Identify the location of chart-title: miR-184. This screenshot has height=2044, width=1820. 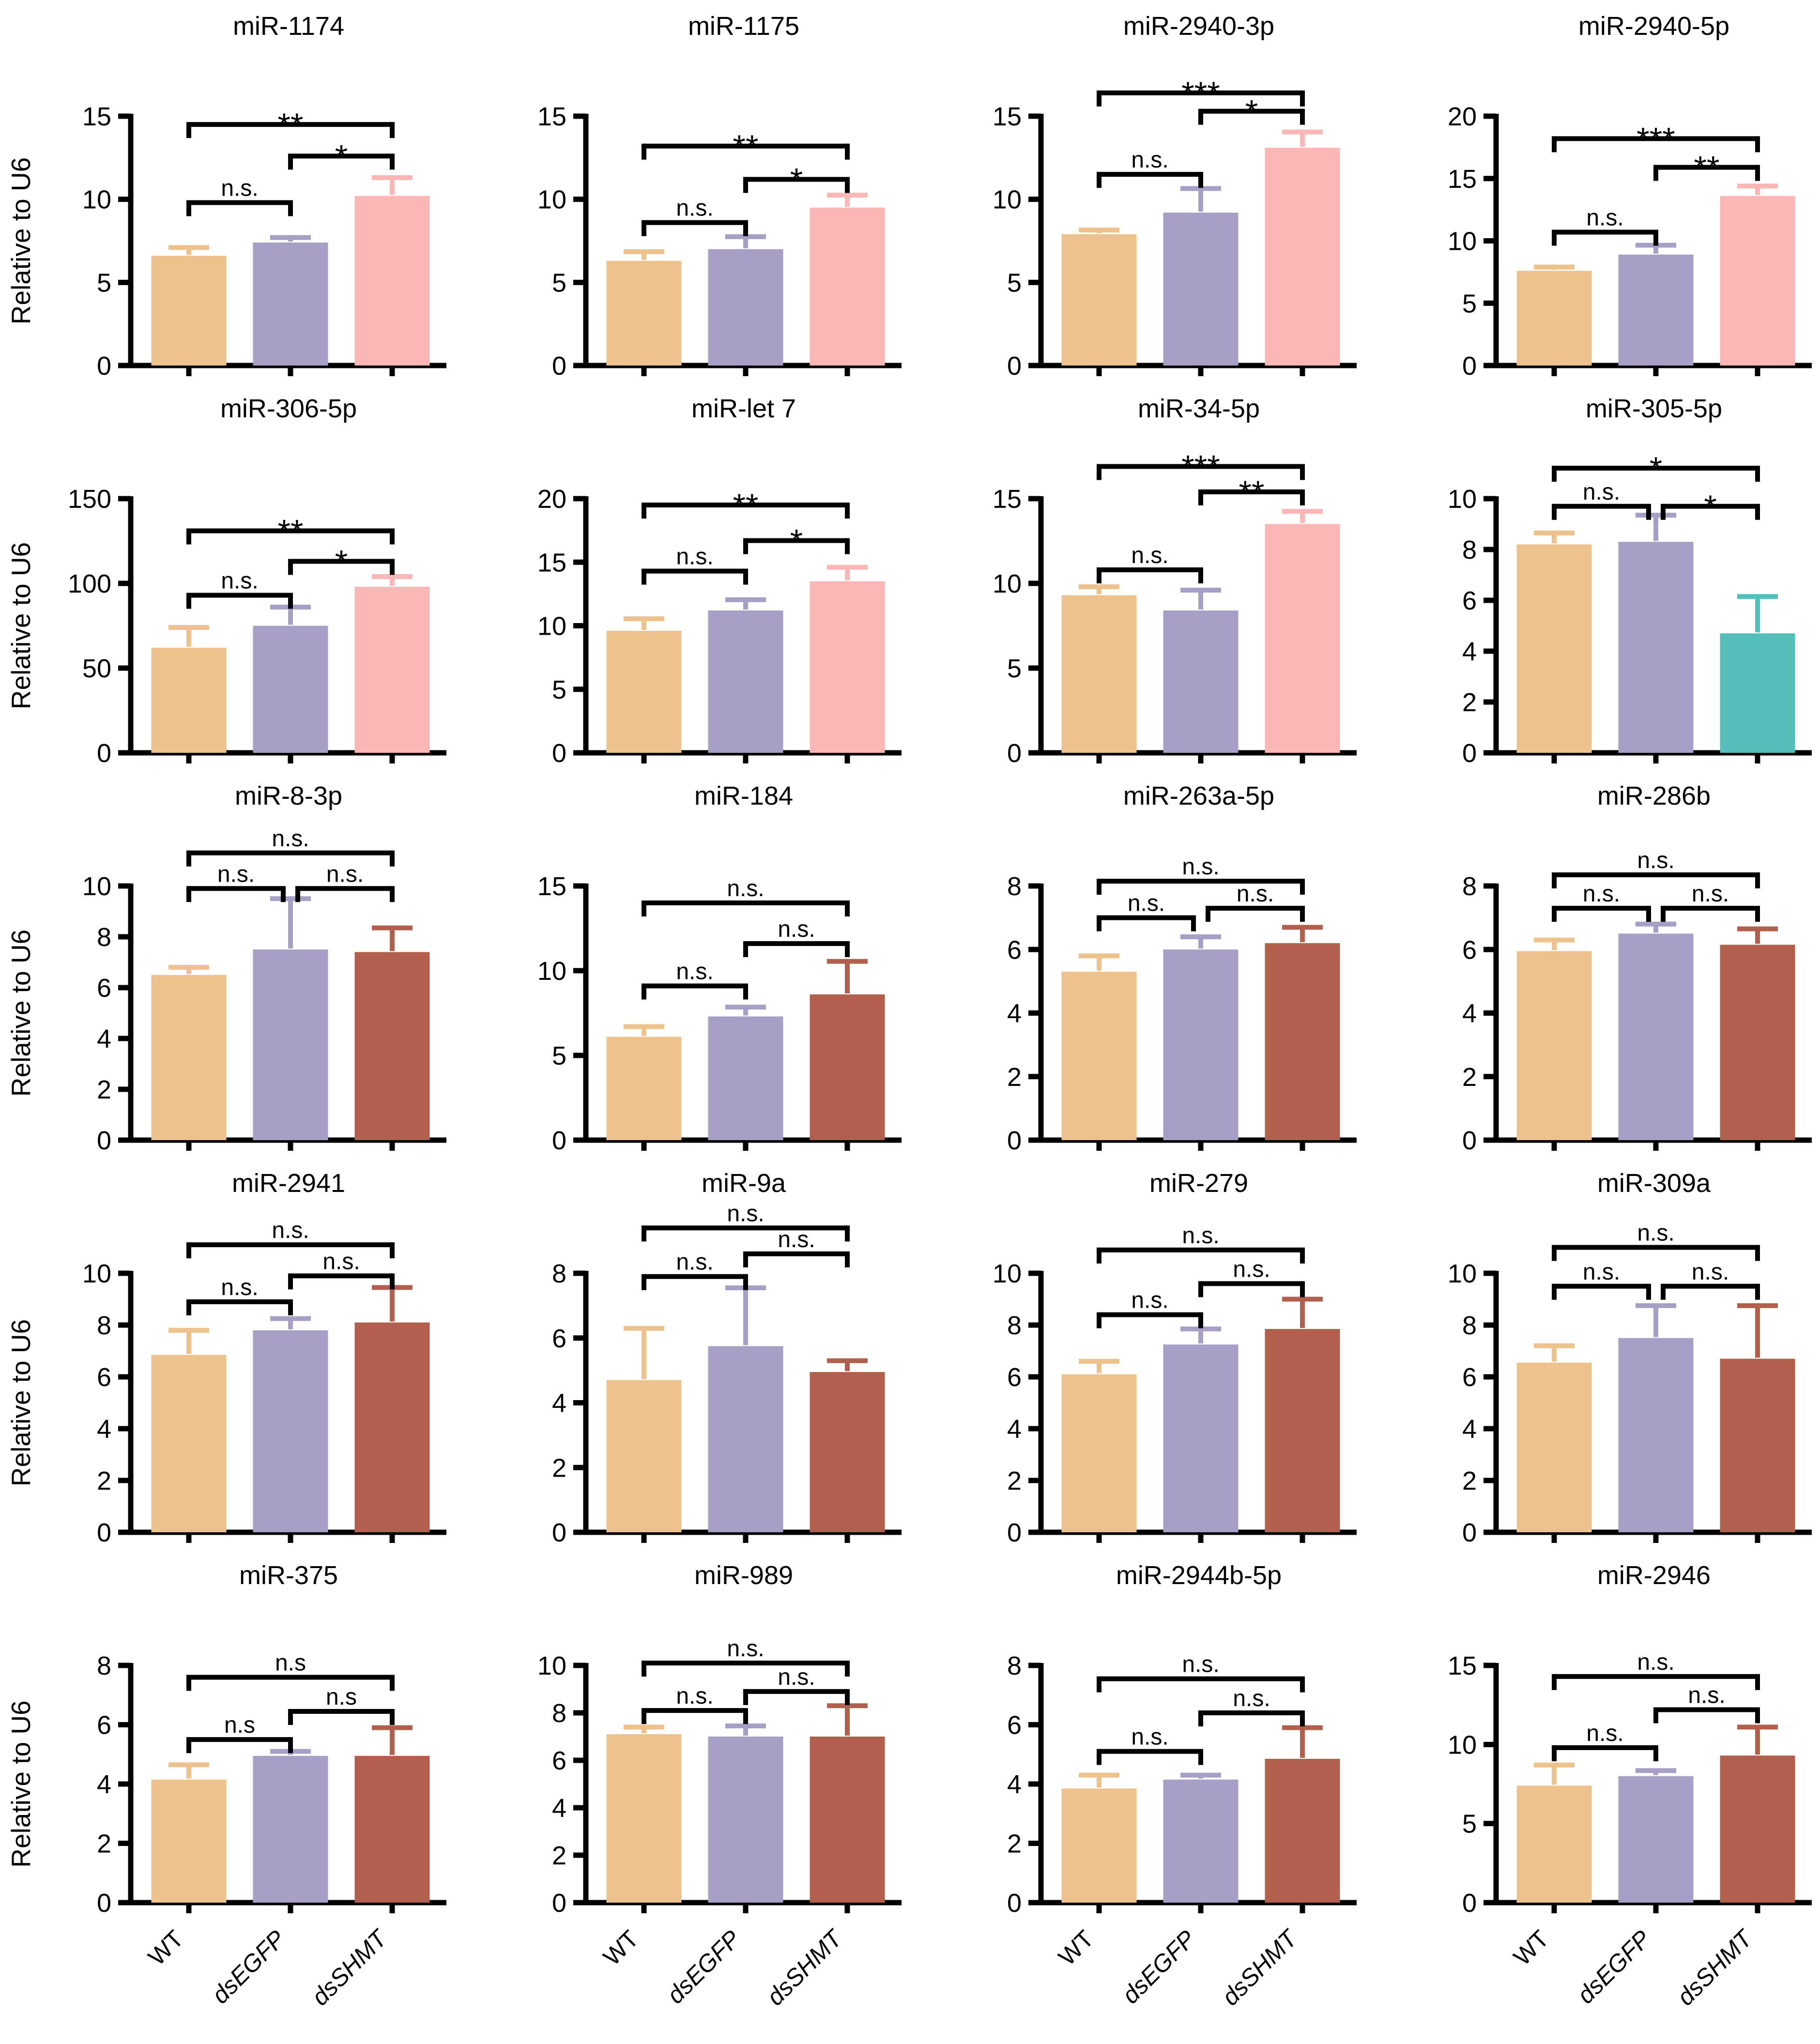
(744, 795).